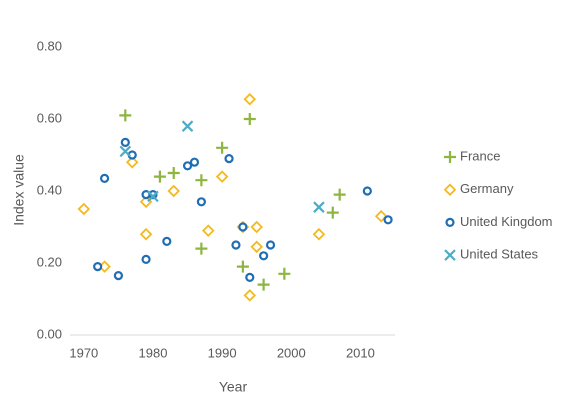 This screenshot has width=583, height=400. I want to click on legend-label: United Kingdom, so click(506, 221).